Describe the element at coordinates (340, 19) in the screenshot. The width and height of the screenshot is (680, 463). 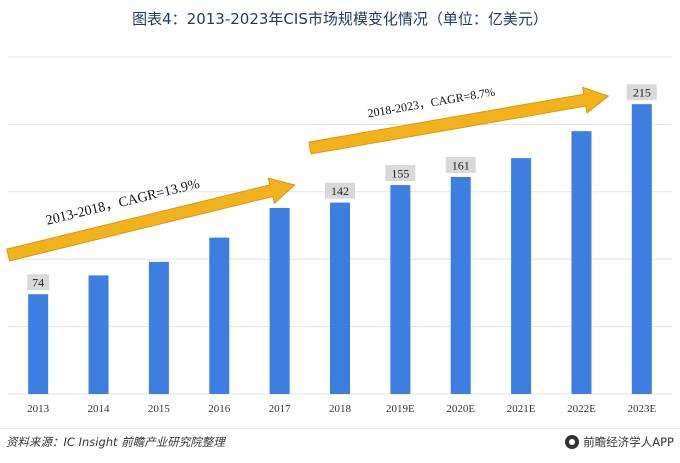
I see `chart-title: 图表4：2013-2023年CIS市场规模变化情况（单位：亿美元）` at that location.